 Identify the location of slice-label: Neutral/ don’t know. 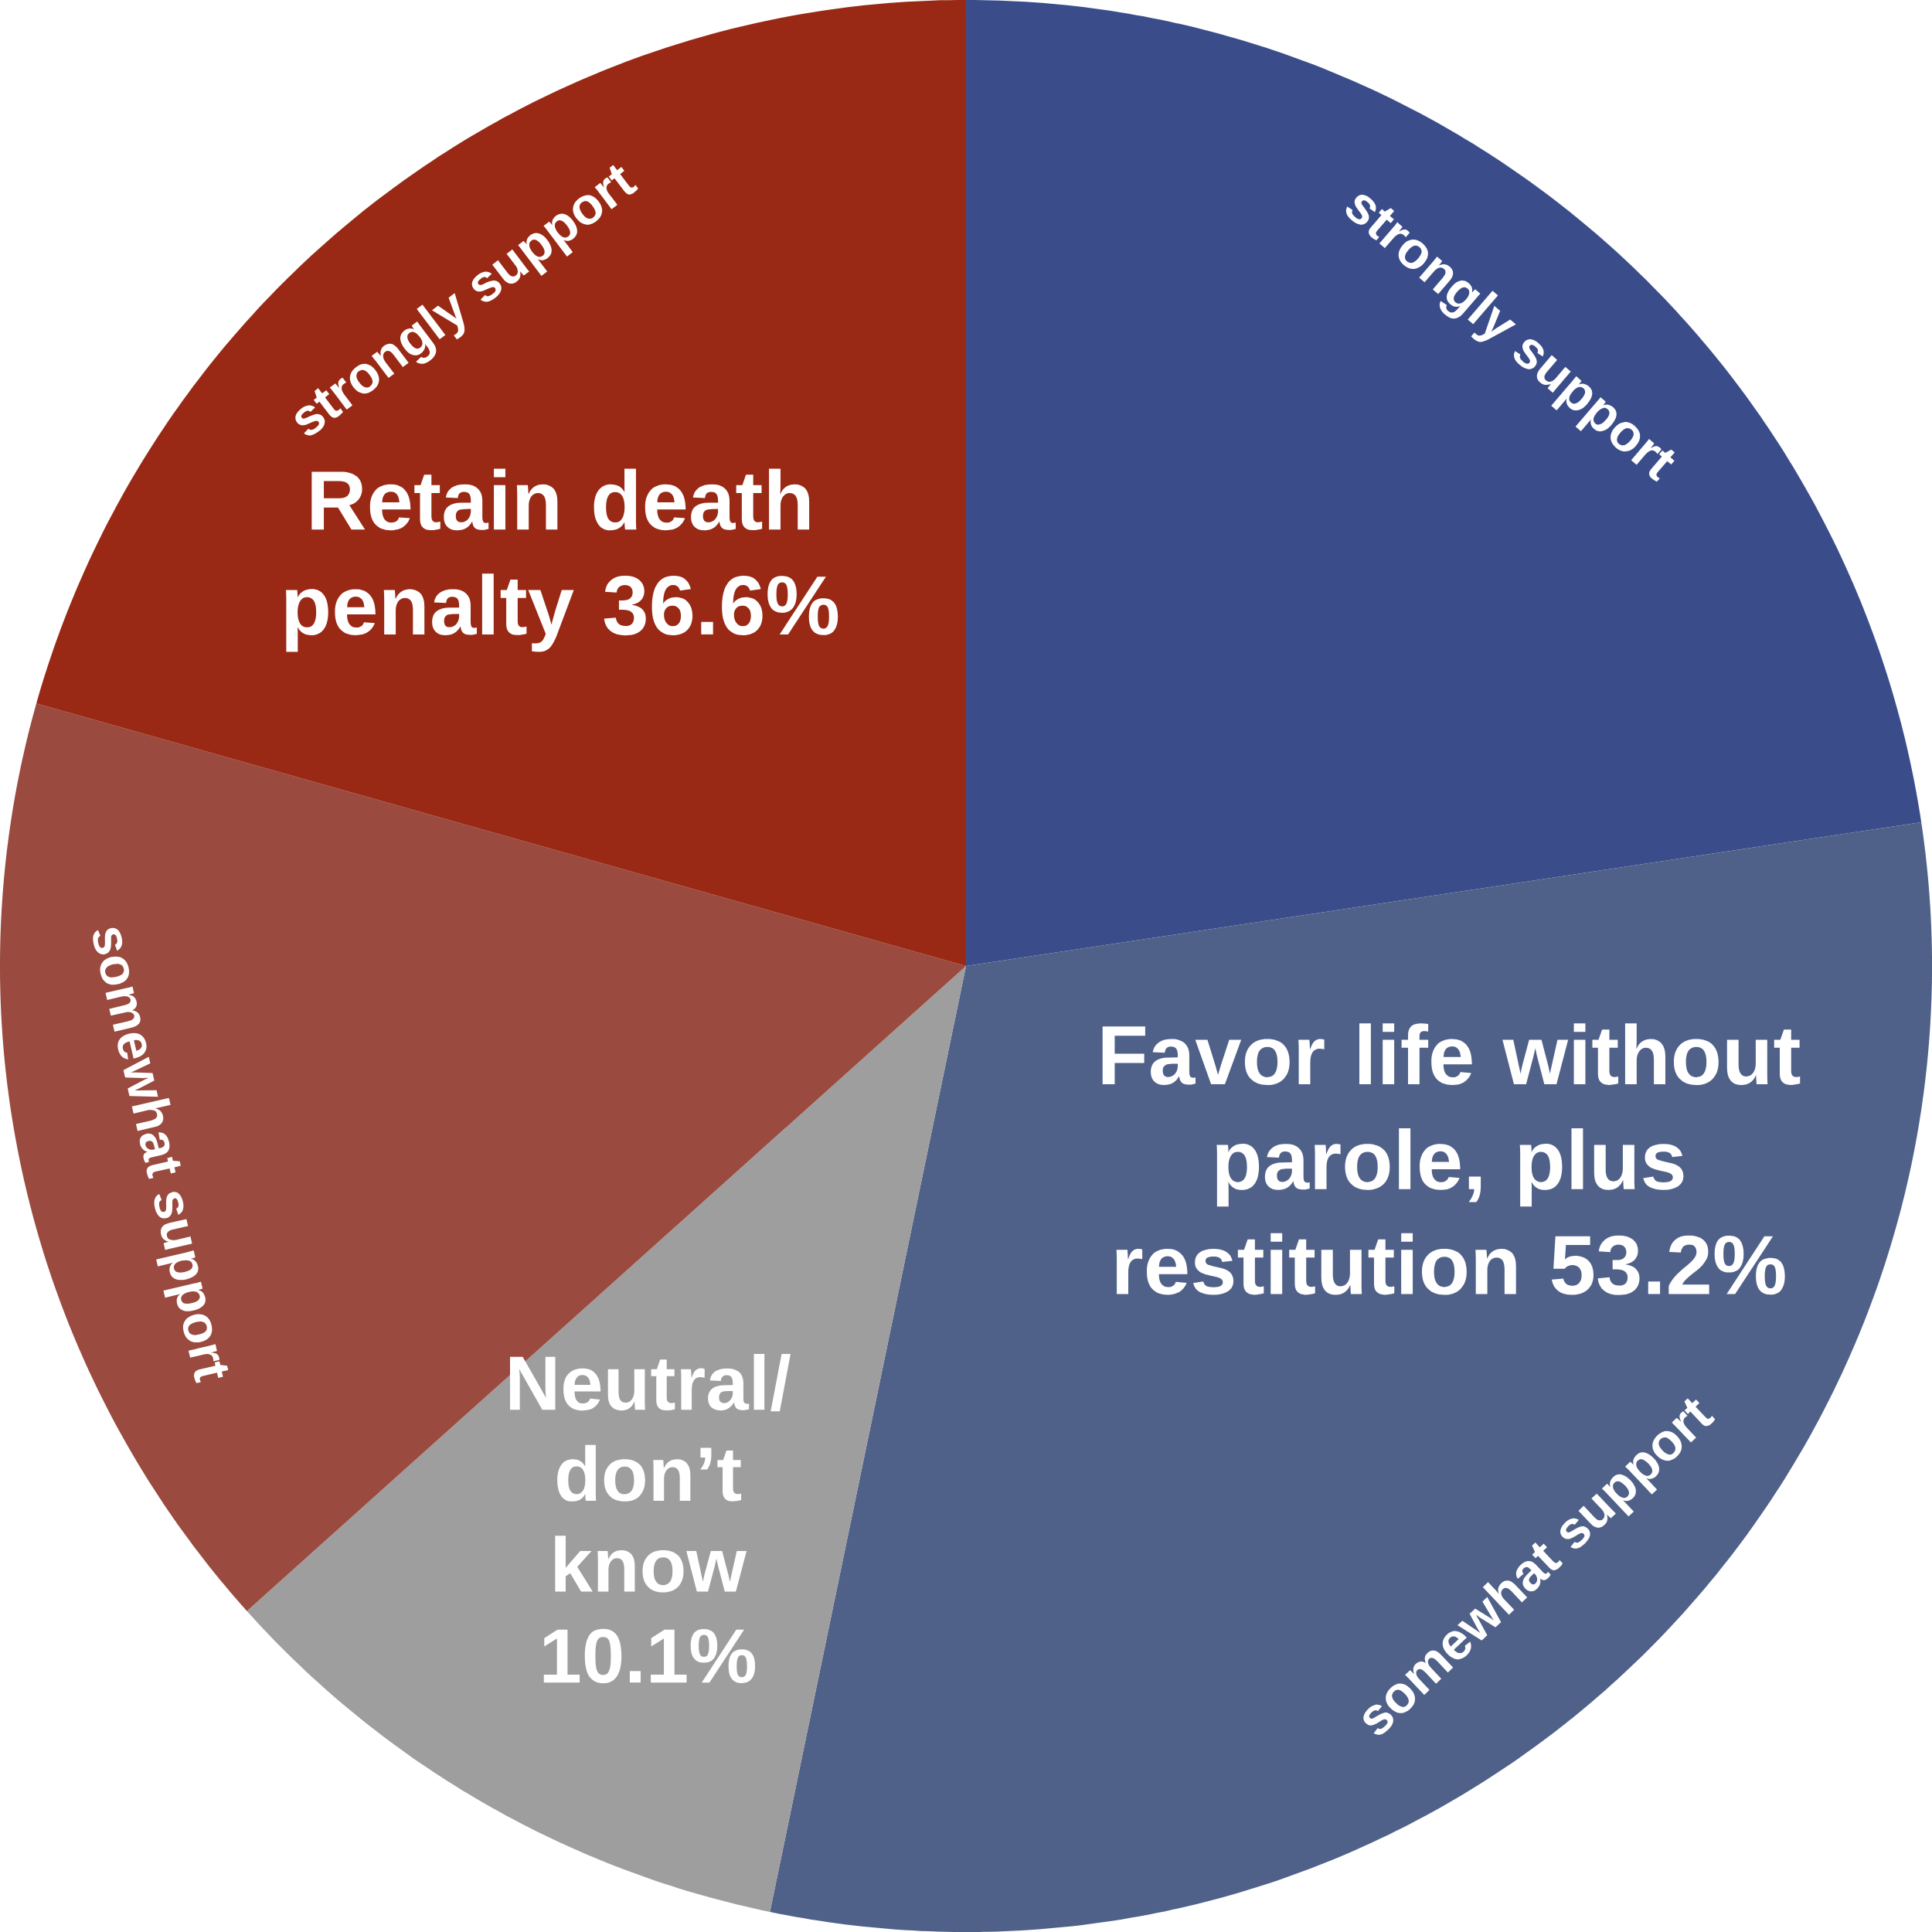
(650, 1474).